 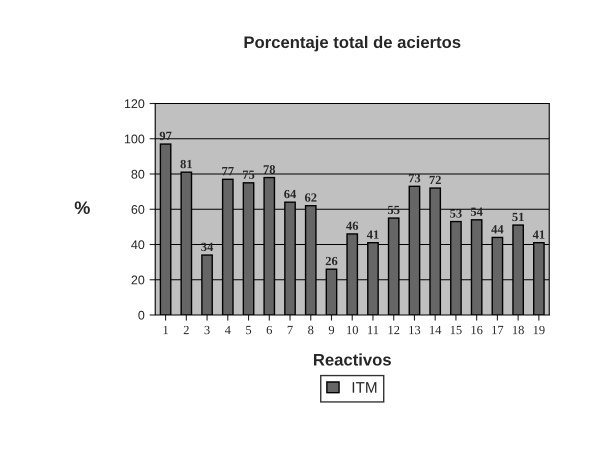 What do you see at coordinates (539, 330) in the screenshot?
I see `x-tick-label: 19` at bounding box center [539, 330].